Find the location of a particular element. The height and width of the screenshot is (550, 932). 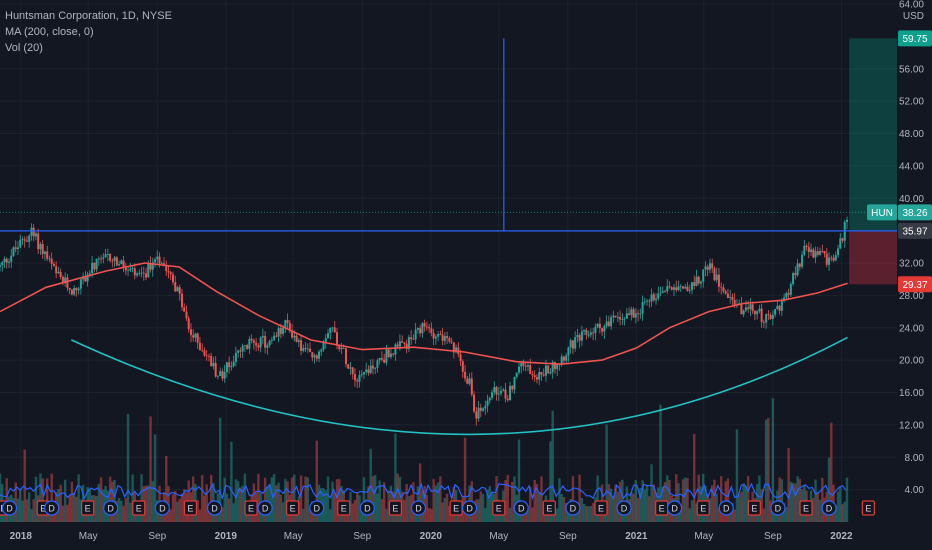

volume-indicator-label: Vol (20) is located at coordinates (24, 48).